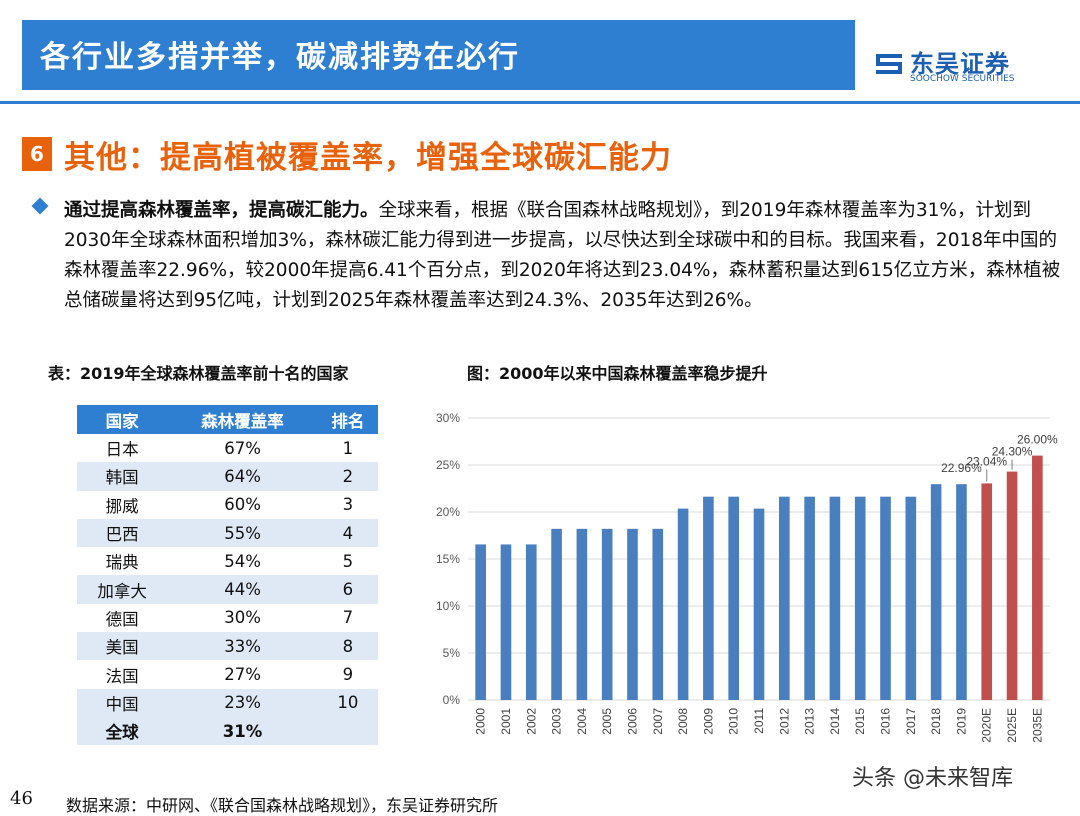 Image resolution: width=1080 pixels, height=816 pixels. I want to click on table-cell: 瑞典, so click(122, 561).